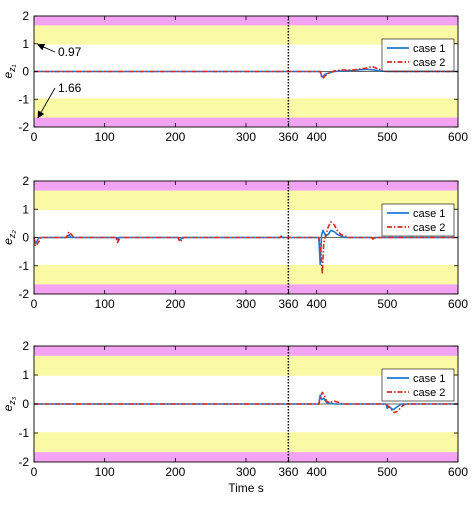 The image size is (474, 506). Describe the element at coordinates (9, 71) in the screenshot. I see `y-axis-label: ez₁` at that location.